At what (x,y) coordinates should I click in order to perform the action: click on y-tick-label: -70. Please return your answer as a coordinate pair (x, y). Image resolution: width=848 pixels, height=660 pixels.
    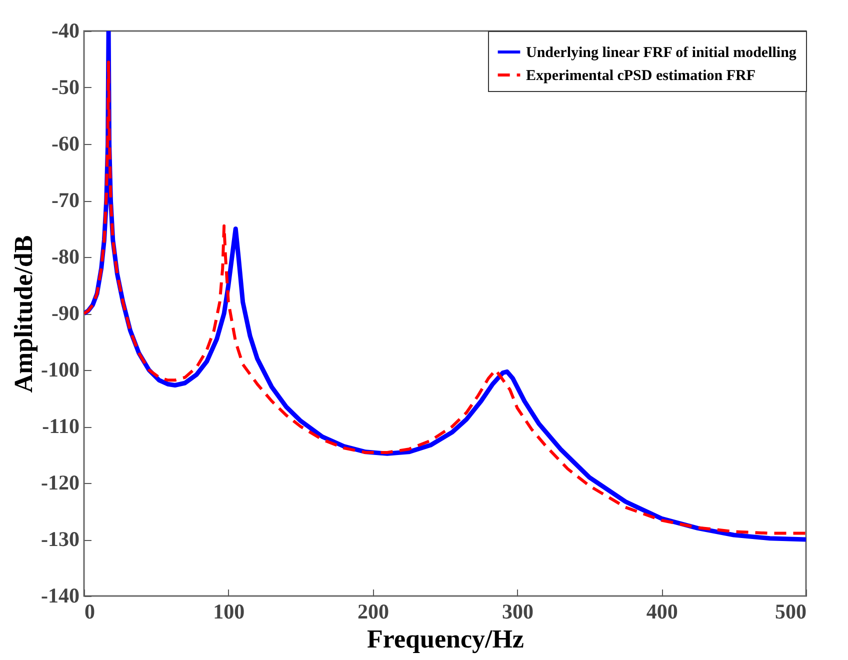
    Looking at the image, I should click on (66, 200).